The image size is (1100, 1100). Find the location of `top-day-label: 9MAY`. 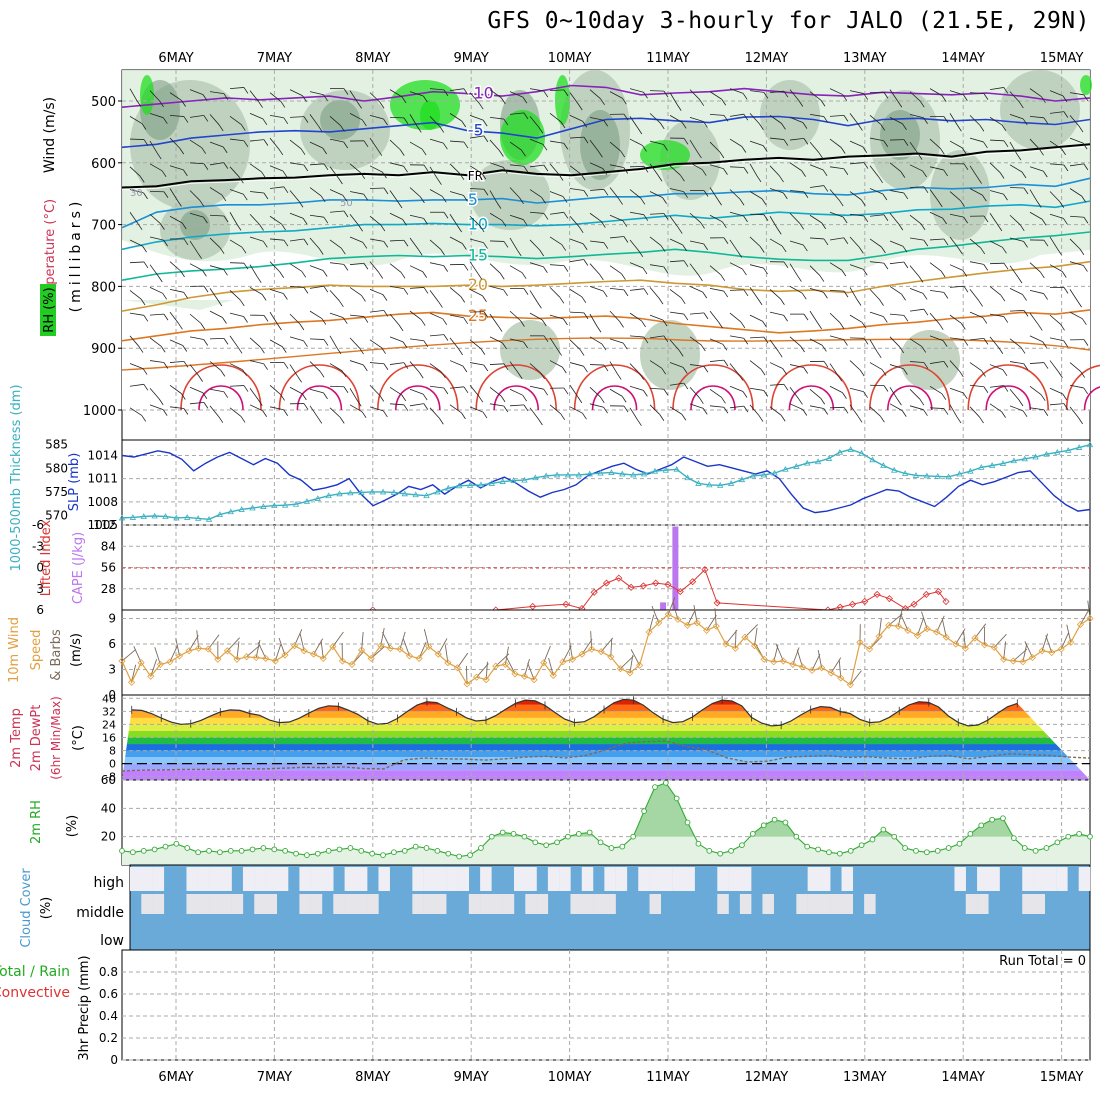

top-day-label: 9MAY is located at coordinates (471, 58).